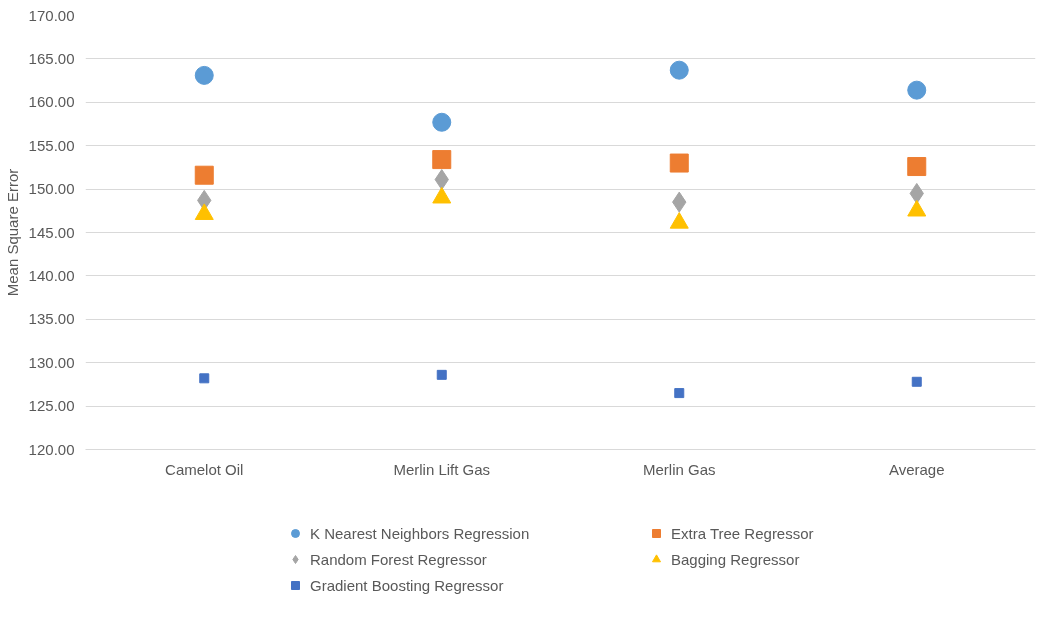 The width and height of the screenshot is (1056, 628). What do you see at coordinates (420, 533) in the screenshot?
I see `legend-label: K Nearest Neighbors Regression` at bounding box center [420, 533].